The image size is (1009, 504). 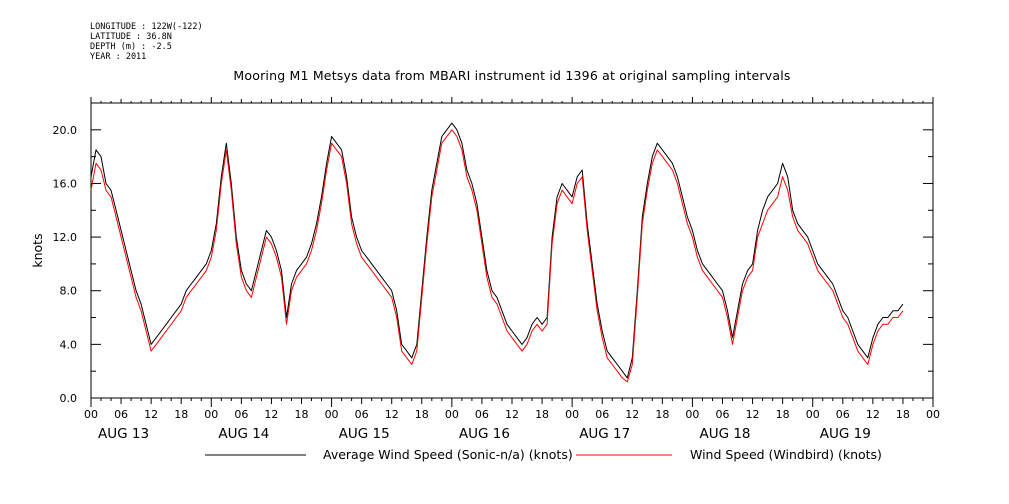 What do you see at coordinates (786, 454) in the screenshot?
I see `legend-entry: Wind Speed (Windbird) (knots)` at bounding box center [786, 454].